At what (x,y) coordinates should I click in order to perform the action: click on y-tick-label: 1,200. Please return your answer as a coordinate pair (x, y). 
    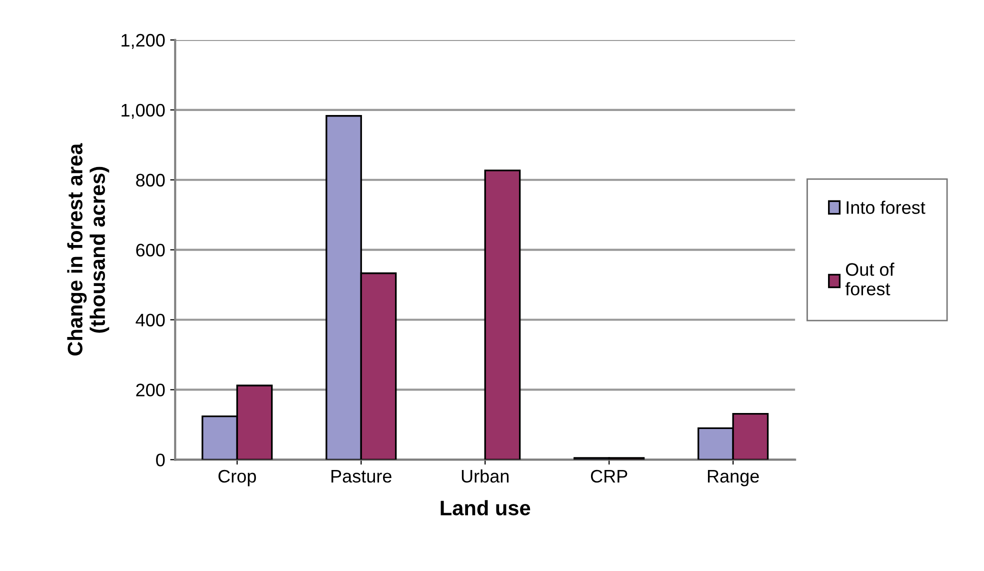
    Looking at the image, I should click on (143, 41).